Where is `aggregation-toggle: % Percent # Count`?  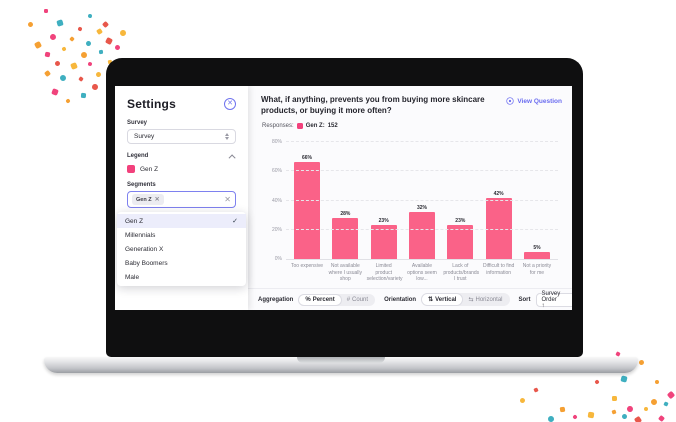
aggregation-toggle: % Percent # Count is located at coordinates (337, 299).